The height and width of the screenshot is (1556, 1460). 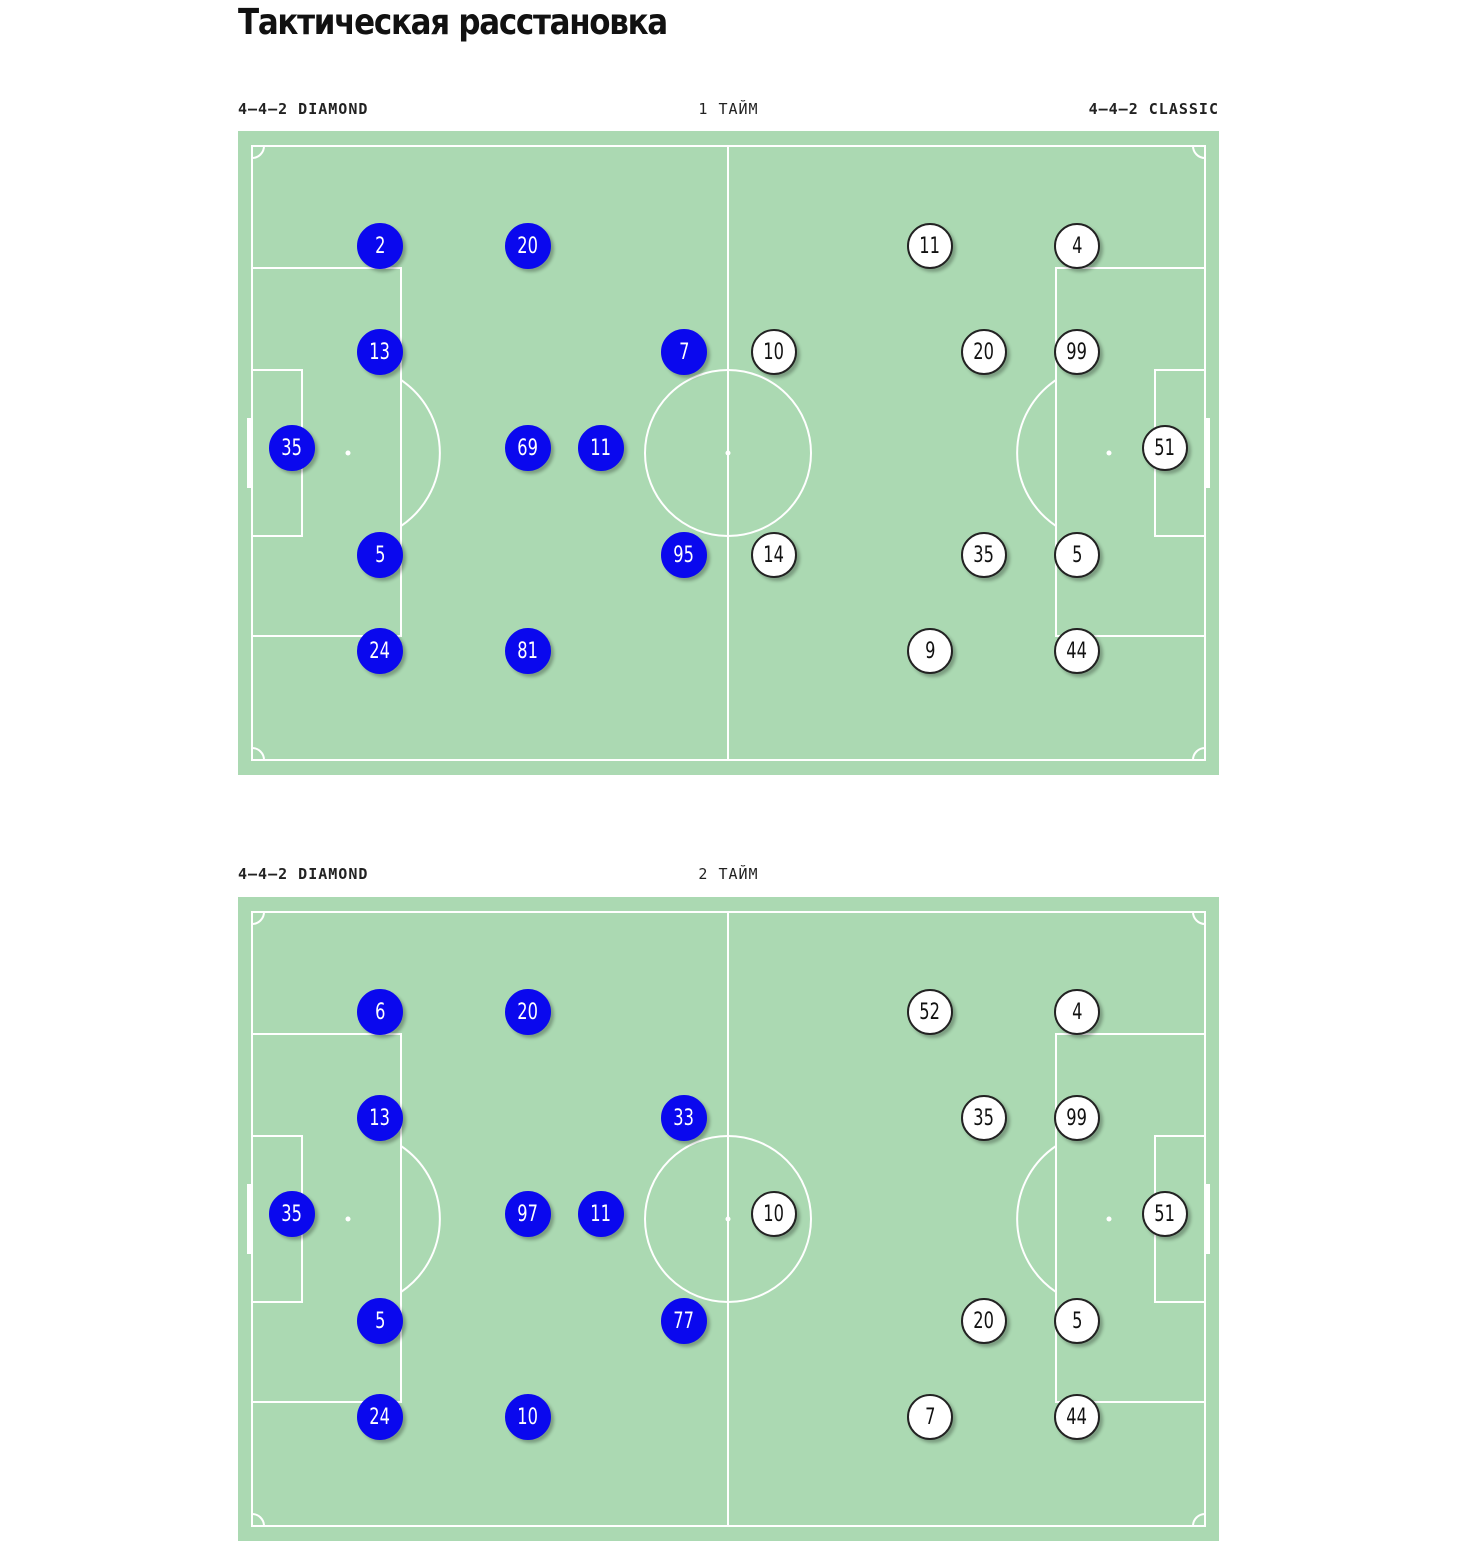 I want to click on player-number: 33, so click(x=684, y=1118).